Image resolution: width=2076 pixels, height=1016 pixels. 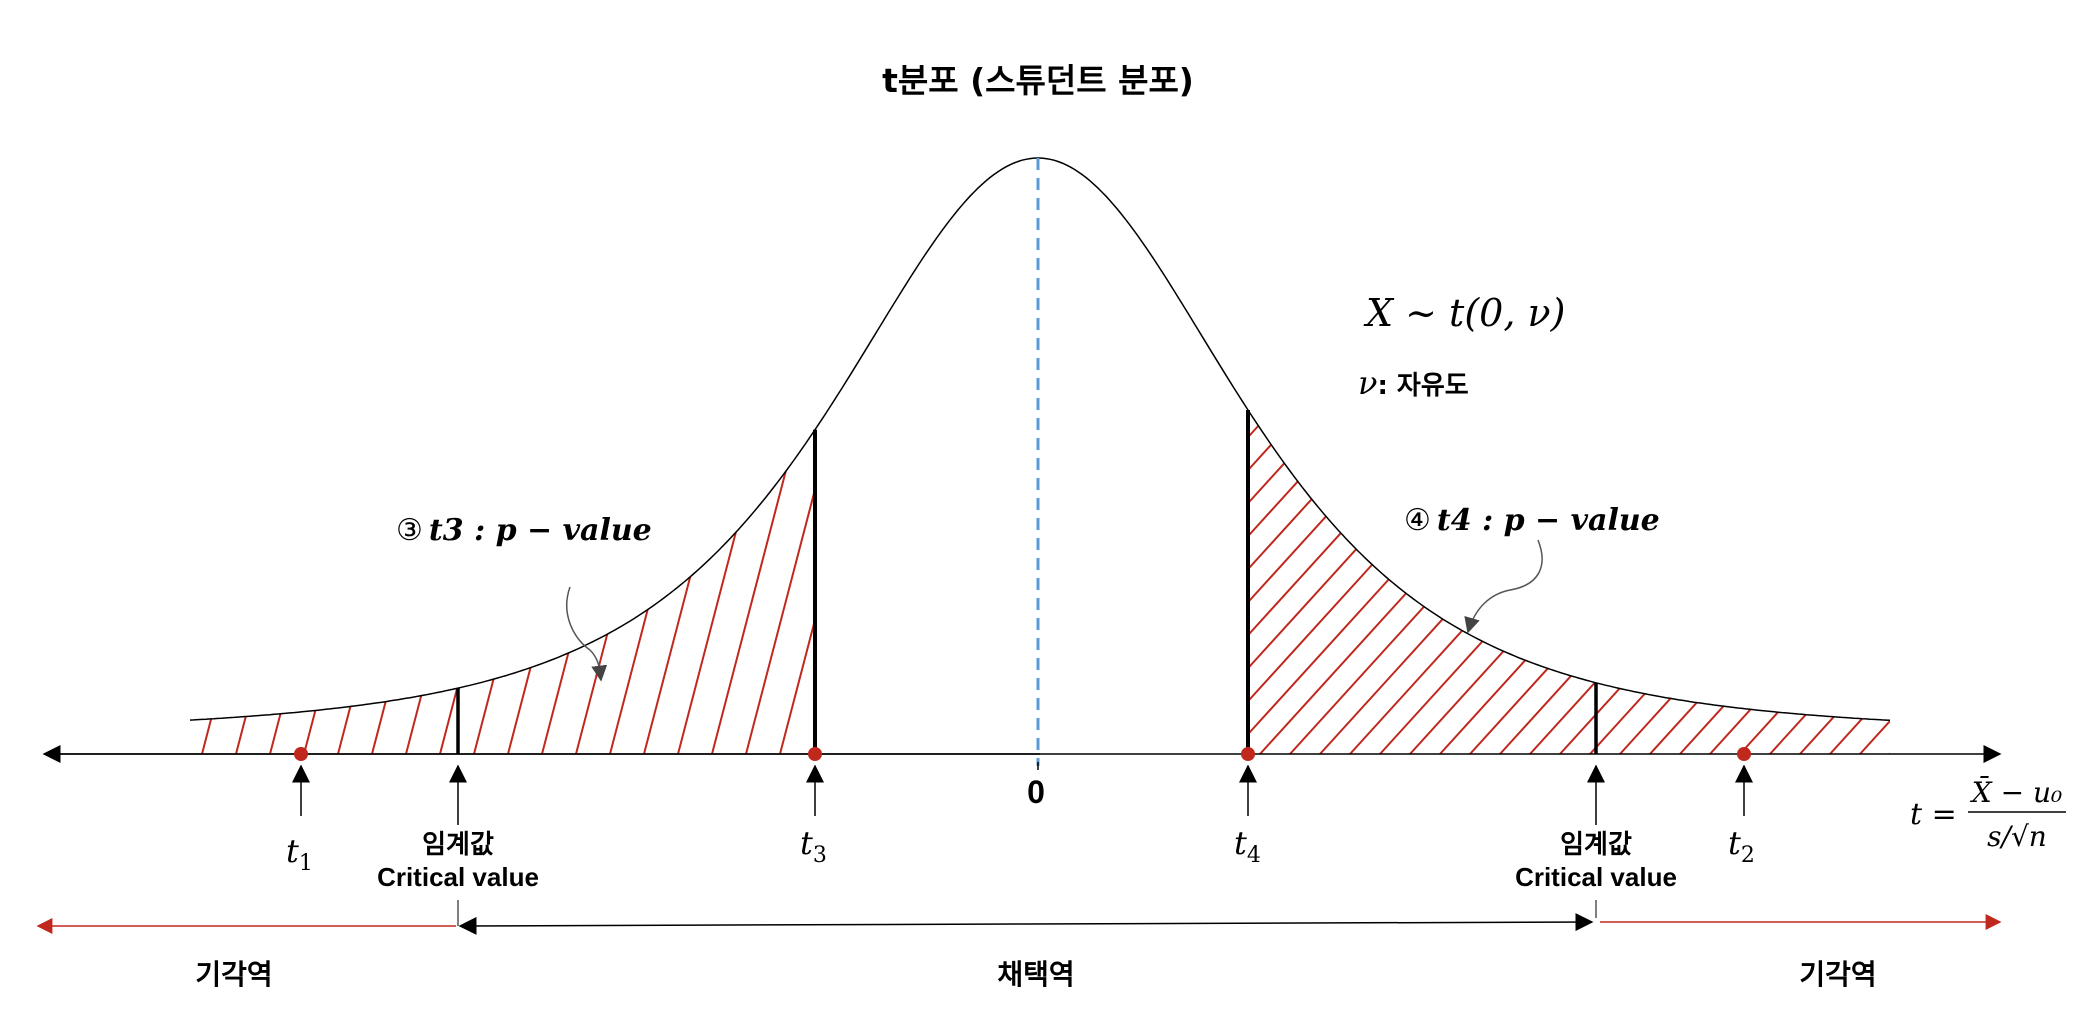 I want to click on label-t3: t3, so click(x=813, y=846).